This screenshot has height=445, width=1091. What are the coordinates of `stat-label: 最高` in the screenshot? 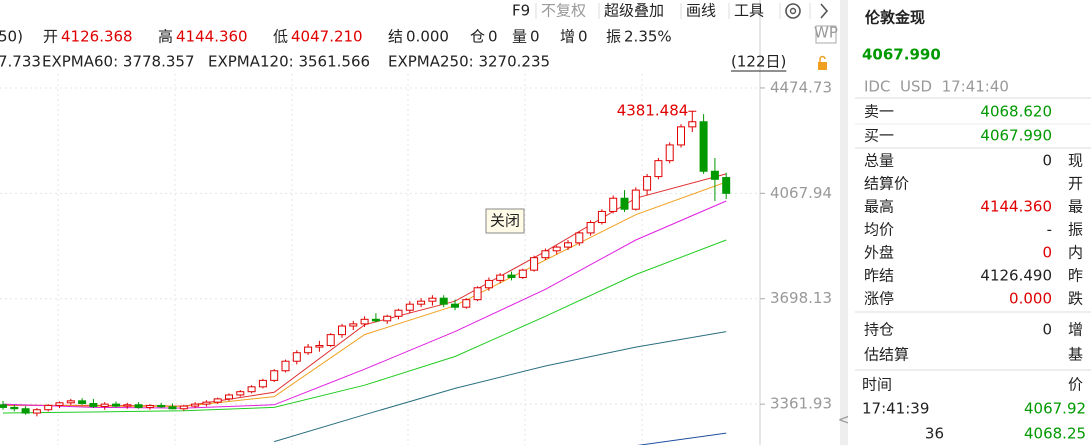 It's located at (879, 207).